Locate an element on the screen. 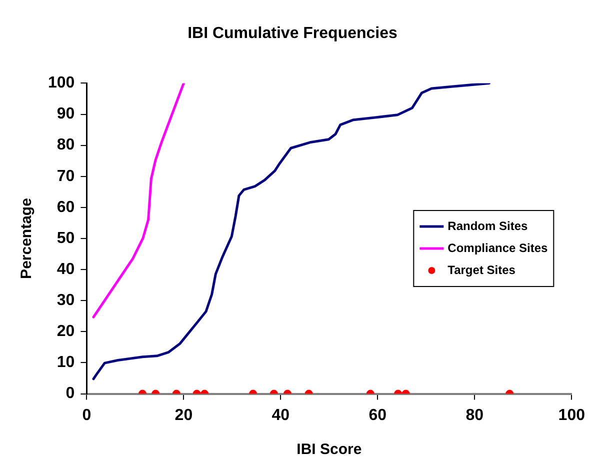 The height and width of the screenshot is (469, 591). x-tick-label: 60 is located at coordinates (377, 415).